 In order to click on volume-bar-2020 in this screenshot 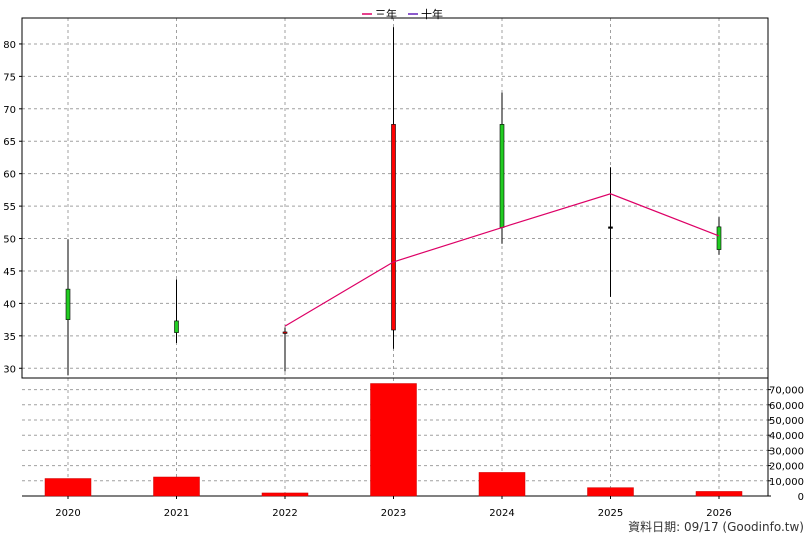, I will do `click(68, 487)`.